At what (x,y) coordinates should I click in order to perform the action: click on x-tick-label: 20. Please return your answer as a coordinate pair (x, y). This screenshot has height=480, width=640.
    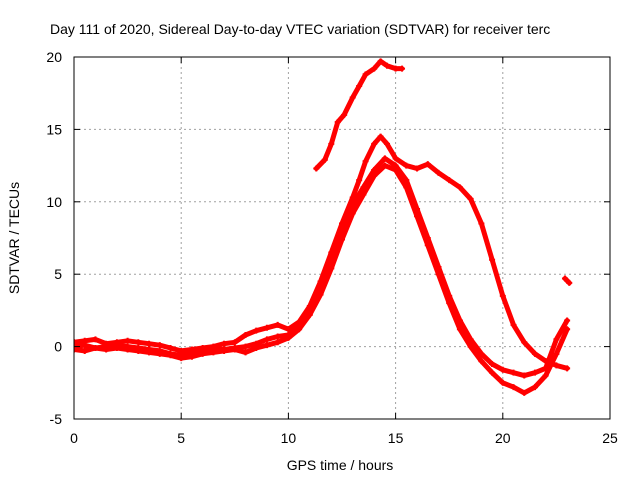
    Looking at the image, I should click on (503, 438).